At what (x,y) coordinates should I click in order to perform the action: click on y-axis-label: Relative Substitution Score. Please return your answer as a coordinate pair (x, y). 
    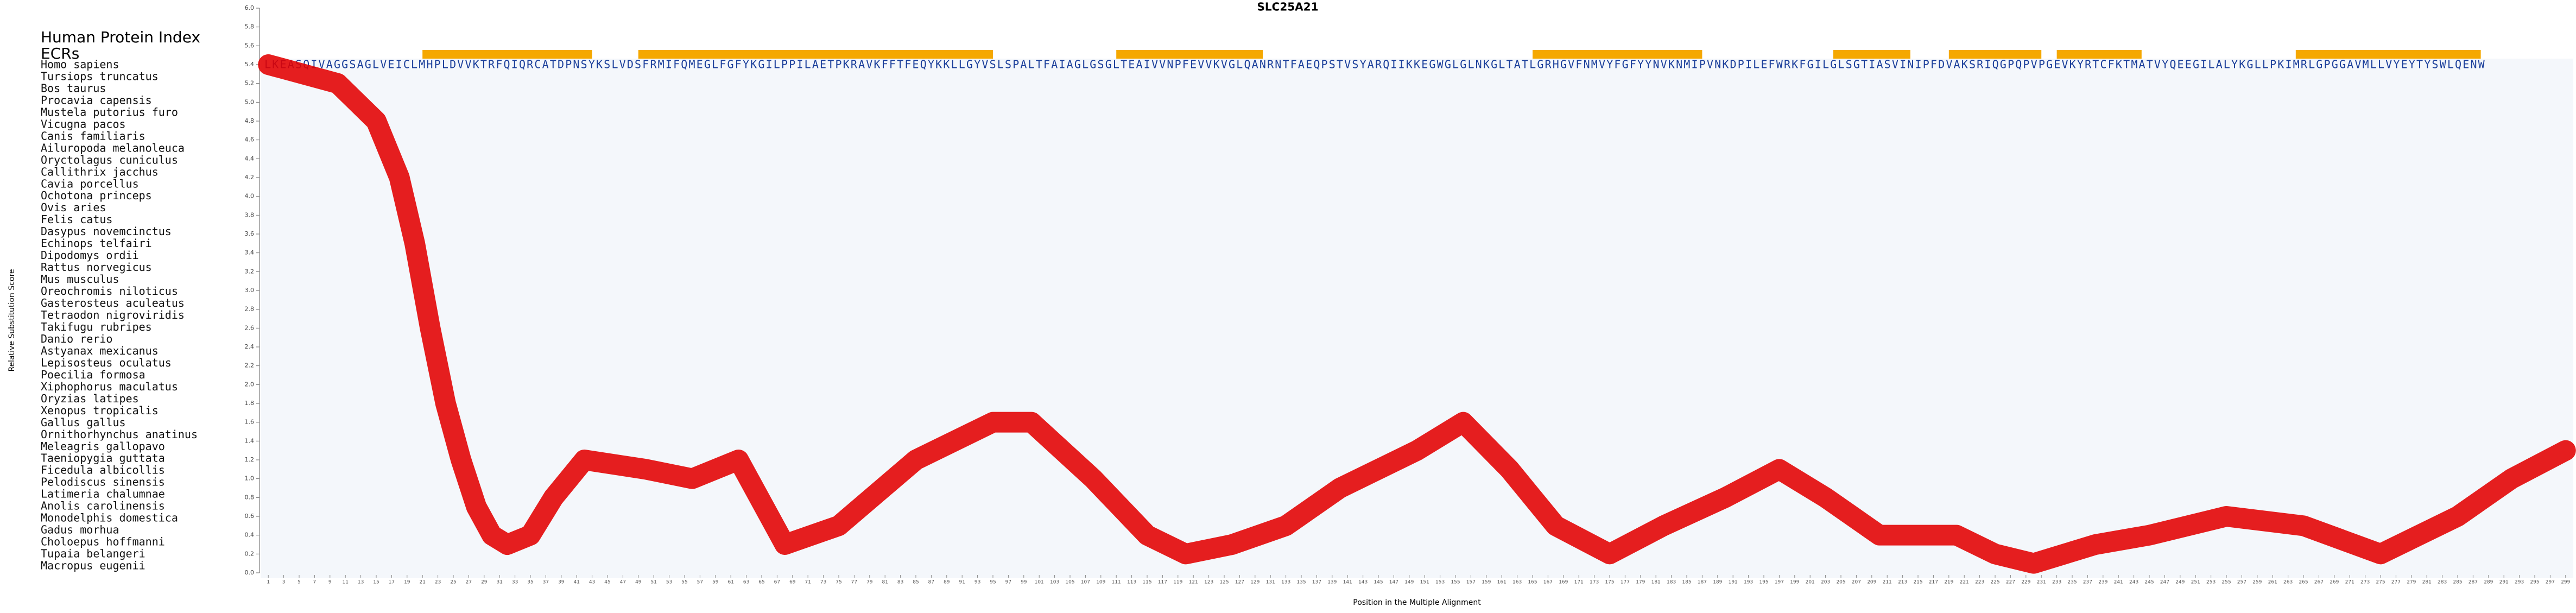
    Looking at the image, I should click on (12, 320).